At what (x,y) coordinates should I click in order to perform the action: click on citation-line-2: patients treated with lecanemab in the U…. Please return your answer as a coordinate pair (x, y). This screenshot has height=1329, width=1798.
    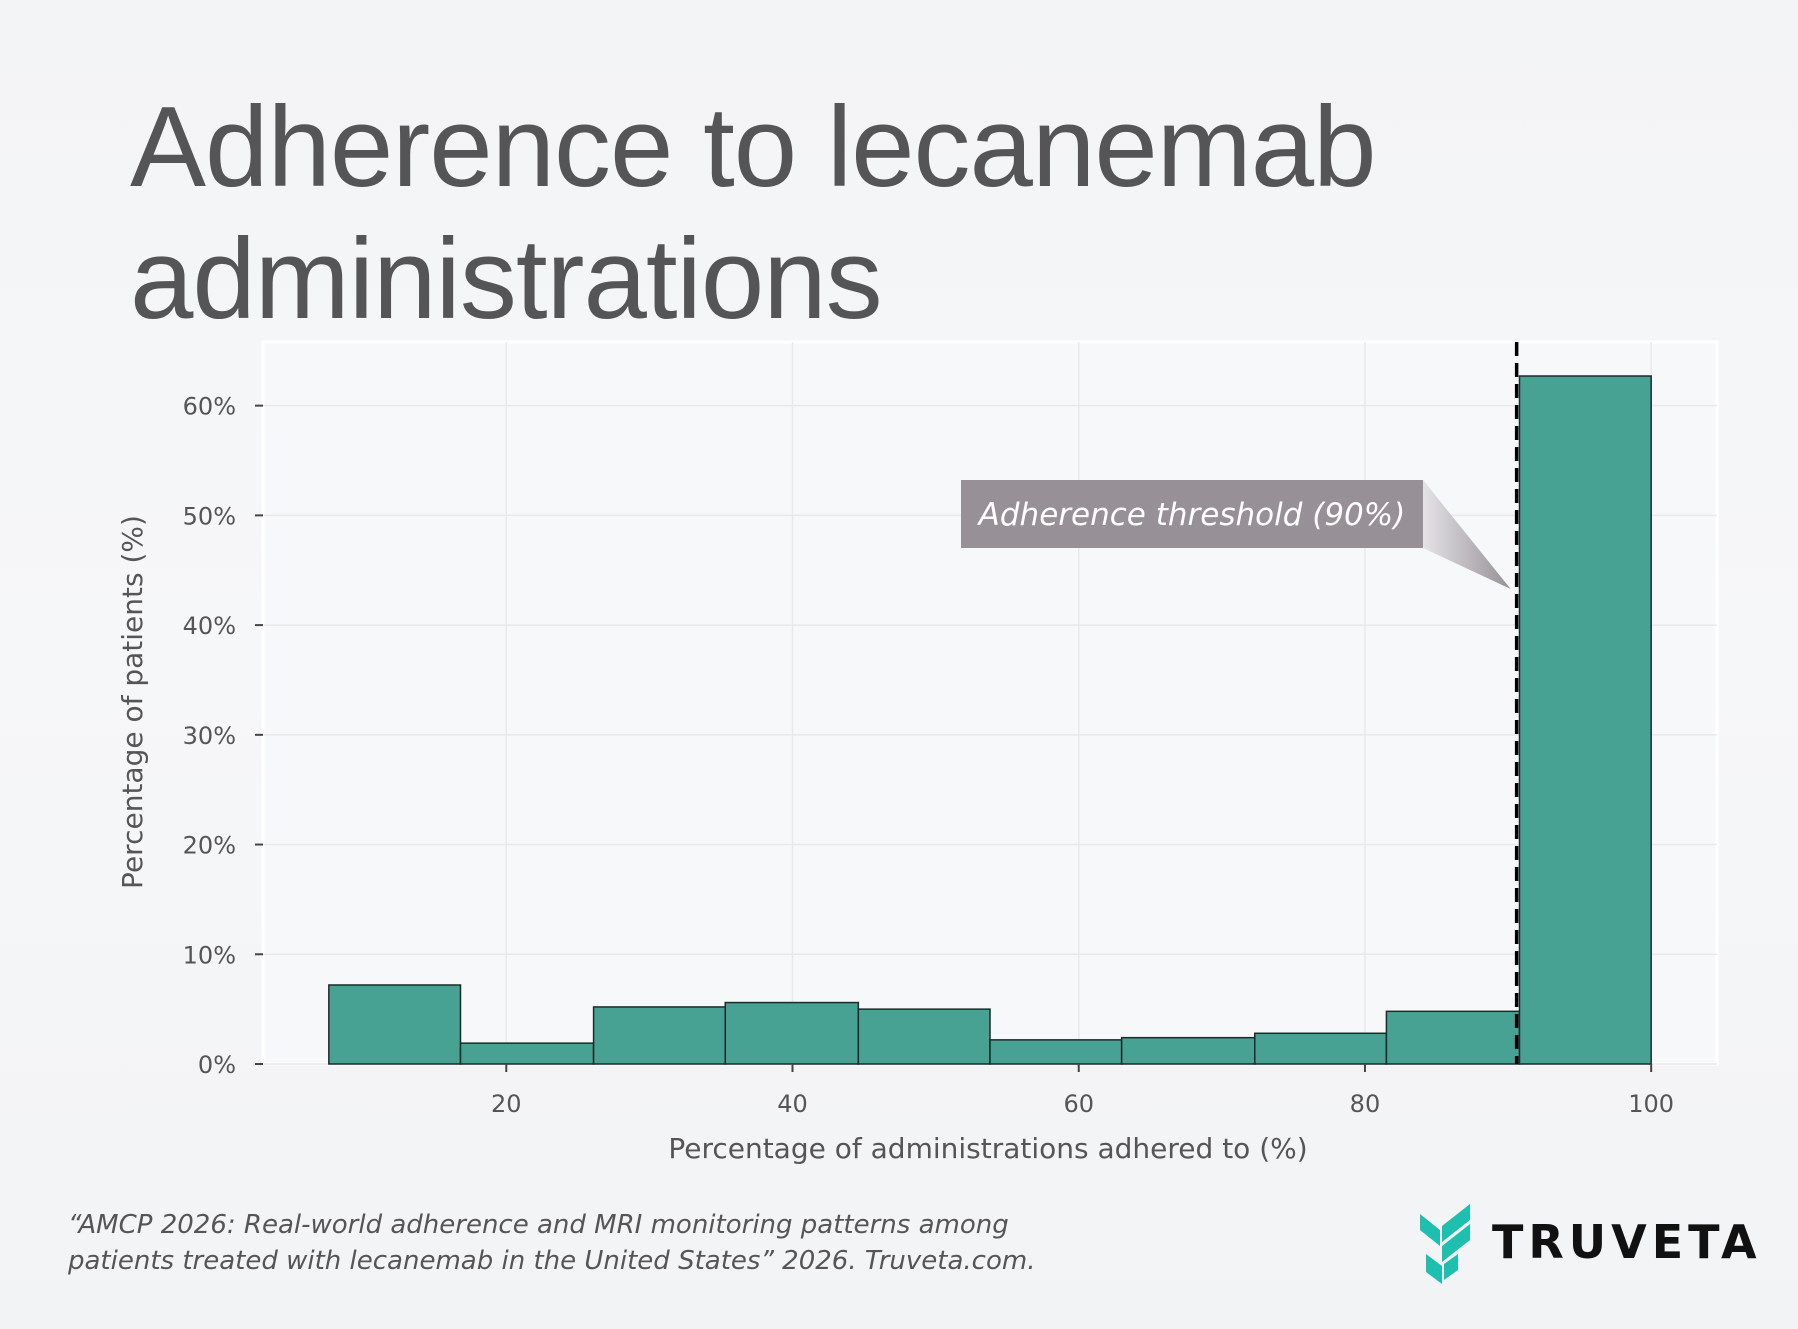
    Looking at the image, I should click on (552, 1261).